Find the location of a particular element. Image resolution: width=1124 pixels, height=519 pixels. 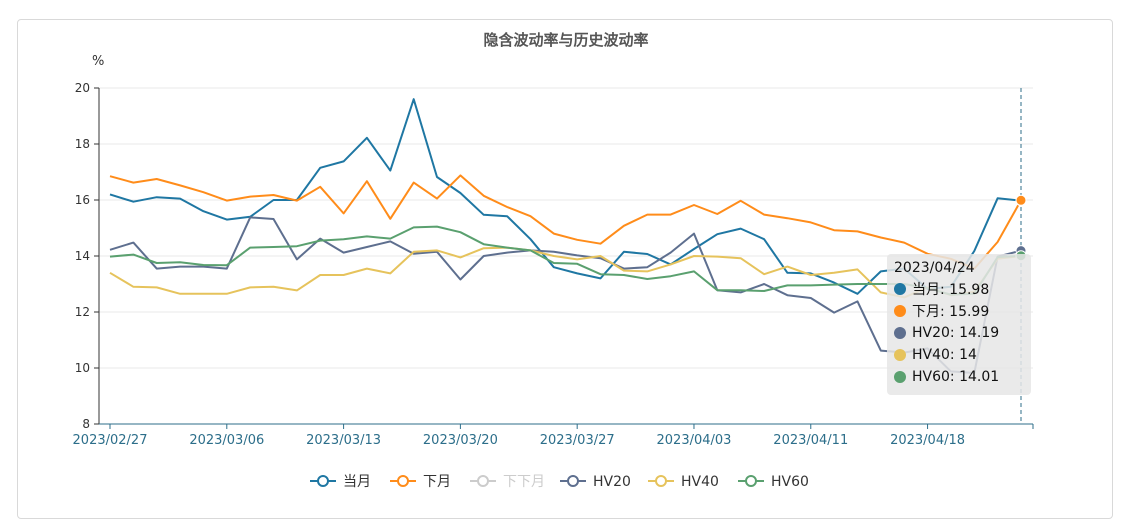

tooltip-row: 当月: 15.98 is located at coordinates (959, 289).